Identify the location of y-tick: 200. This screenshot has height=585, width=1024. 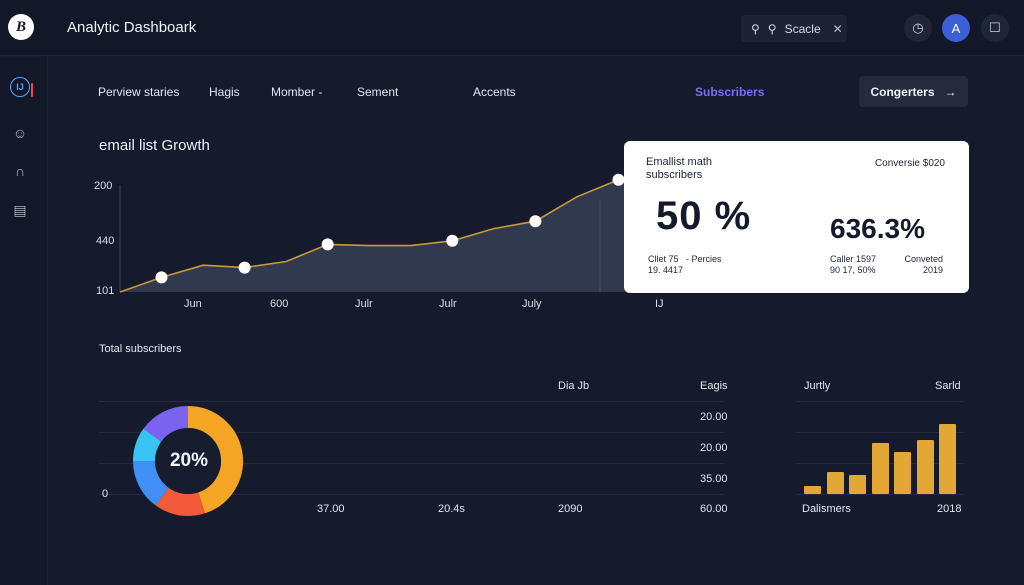
(103, 186).